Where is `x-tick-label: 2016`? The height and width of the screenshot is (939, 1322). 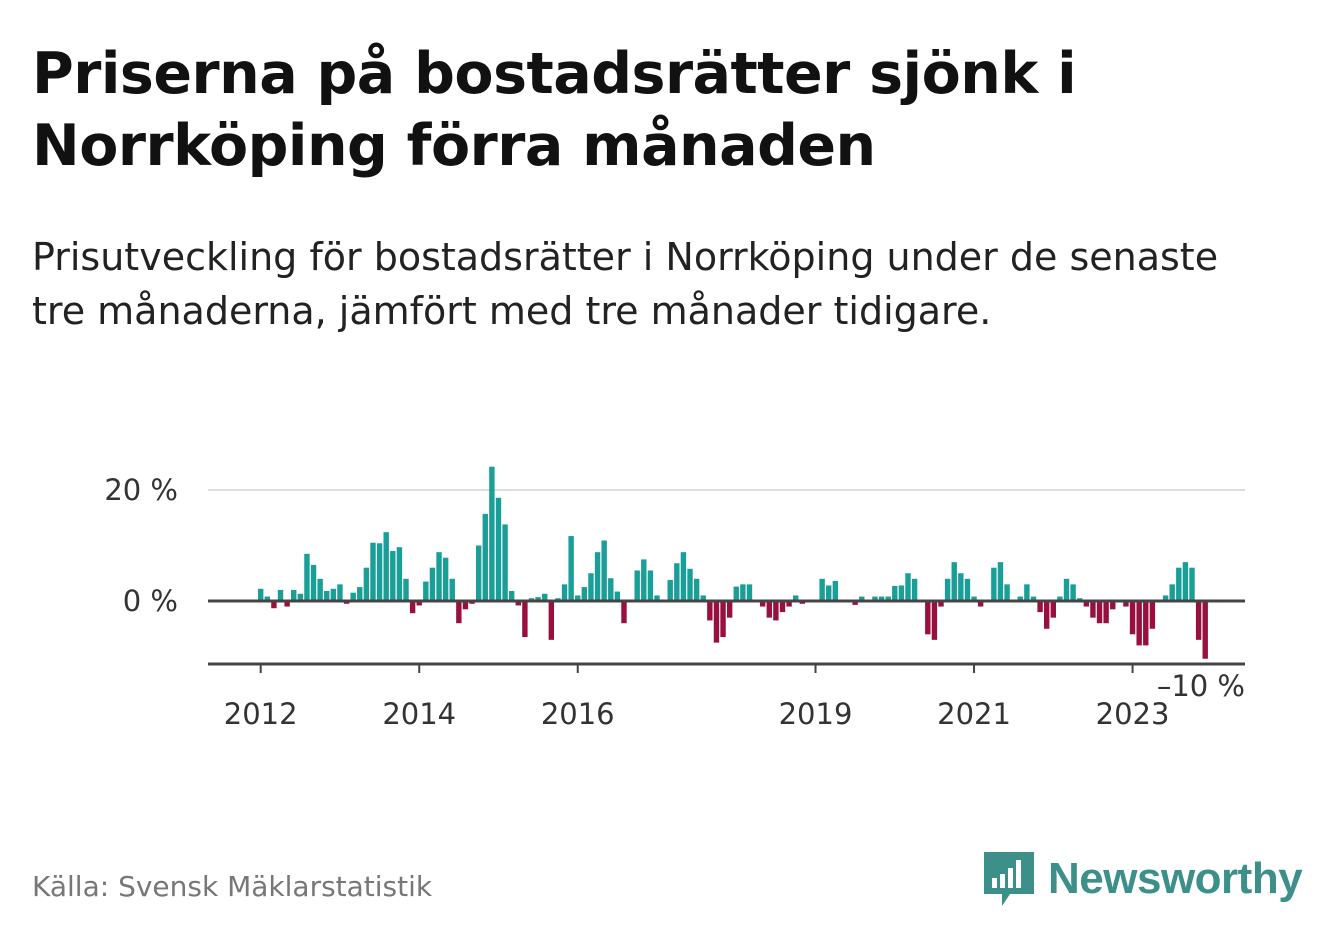
x-tick-label: 2016 is located at coordinates (578, 714).